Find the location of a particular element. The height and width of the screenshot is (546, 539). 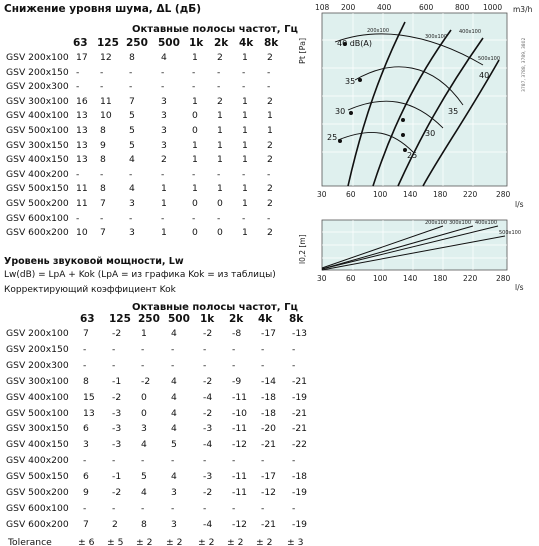

throw-x-tick-2: 100 is located at coordinates (380, 278).